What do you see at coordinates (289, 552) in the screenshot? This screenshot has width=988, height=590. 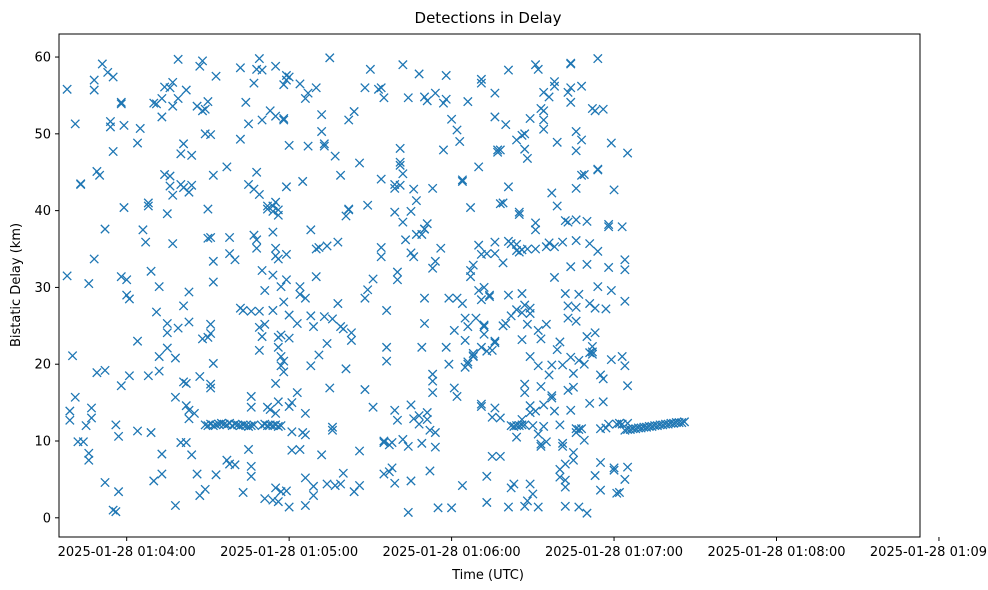 I see `x-tick-label: 2025-01-28 01:05:00` at bounding box center [289, 552].